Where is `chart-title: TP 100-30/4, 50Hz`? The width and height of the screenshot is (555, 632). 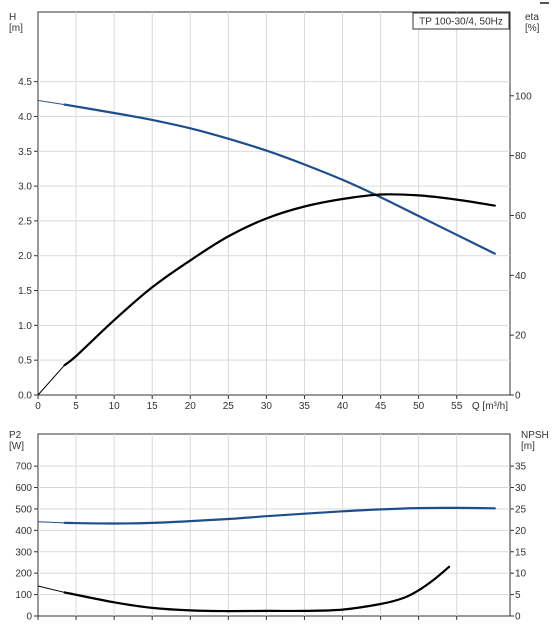
chart-title: TP 100-30/4, 50Hz is located at coordinates (461, 22).